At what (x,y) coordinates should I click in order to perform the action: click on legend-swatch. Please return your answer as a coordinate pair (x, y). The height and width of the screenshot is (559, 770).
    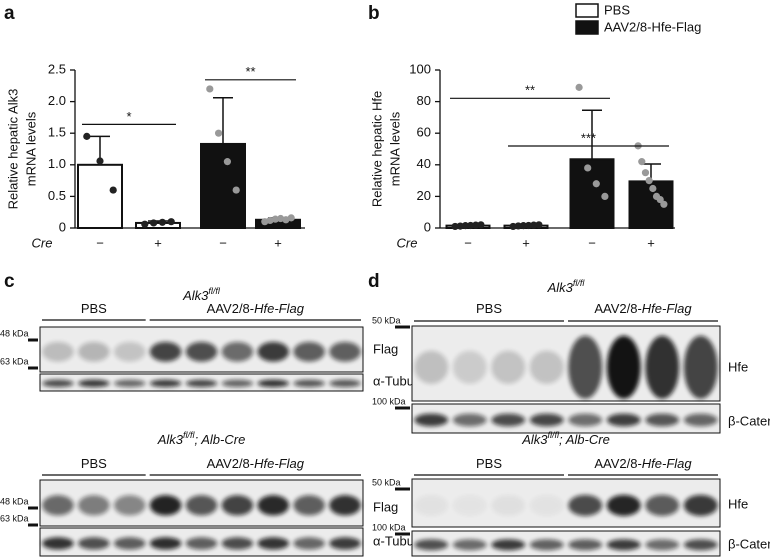
    Looking at the image, I should click on (587, 27).